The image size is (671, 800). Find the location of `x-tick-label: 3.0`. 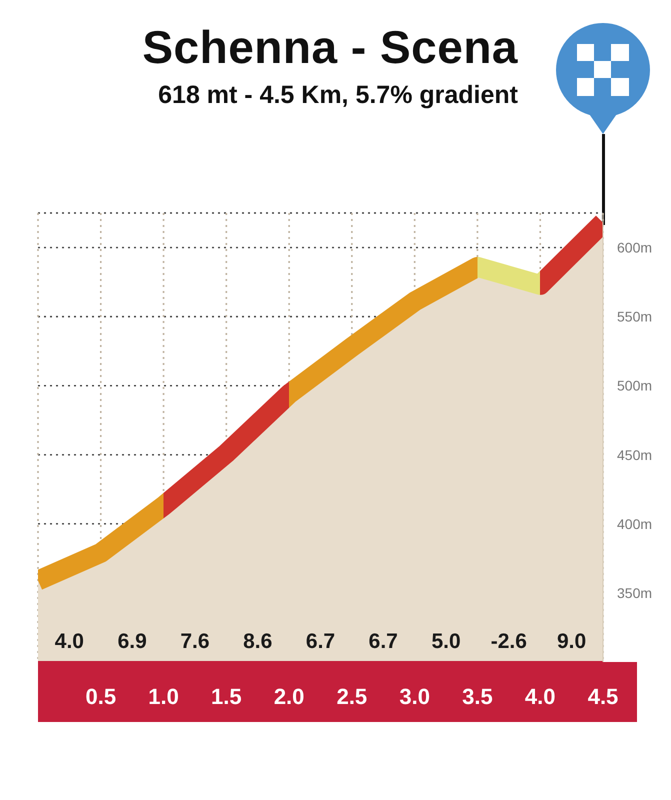

x-tick-label: 3.0 is located at coordinates (414, 696).